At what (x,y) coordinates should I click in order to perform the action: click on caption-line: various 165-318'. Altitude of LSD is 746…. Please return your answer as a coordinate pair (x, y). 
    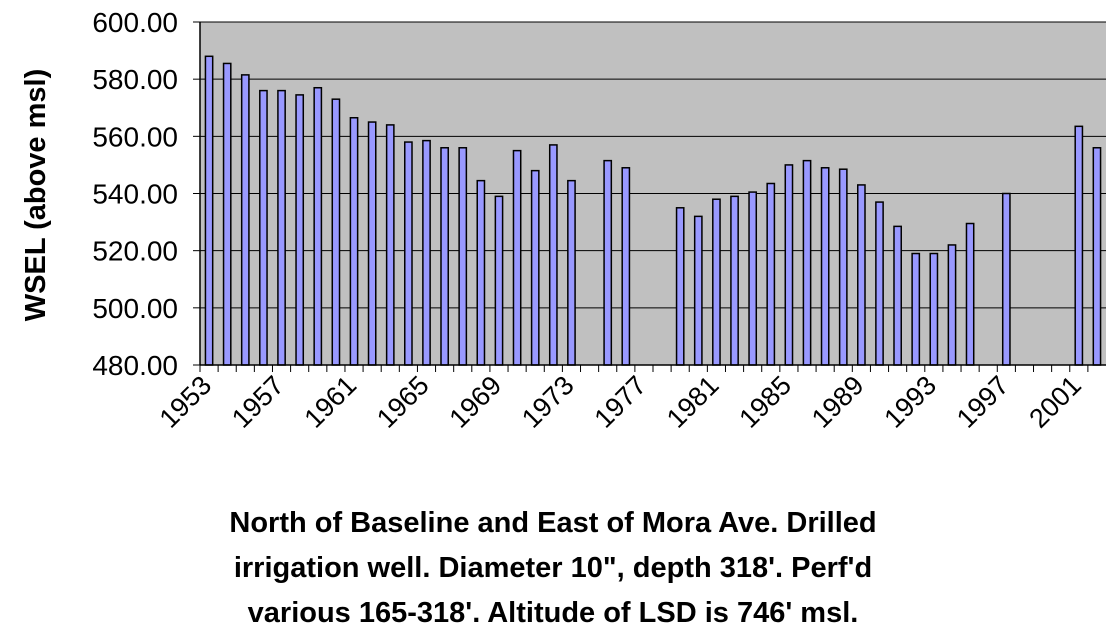
    Looking at the image, I should click on (553, 613).